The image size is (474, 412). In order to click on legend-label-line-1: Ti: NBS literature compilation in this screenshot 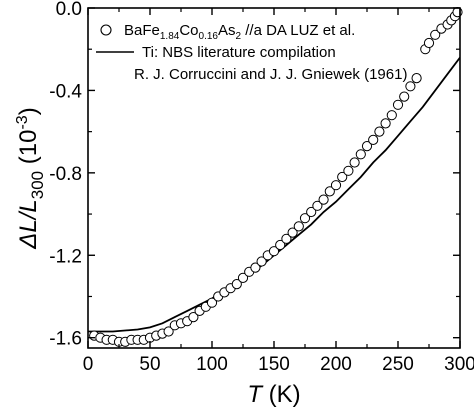, I will do `click(239, 52)`.